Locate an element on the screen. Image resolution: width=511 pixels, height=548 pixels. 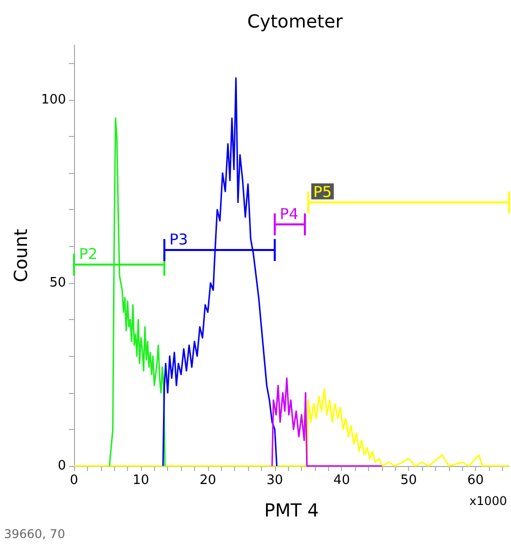
series-label: P2 is located at coordinates (88, 254).